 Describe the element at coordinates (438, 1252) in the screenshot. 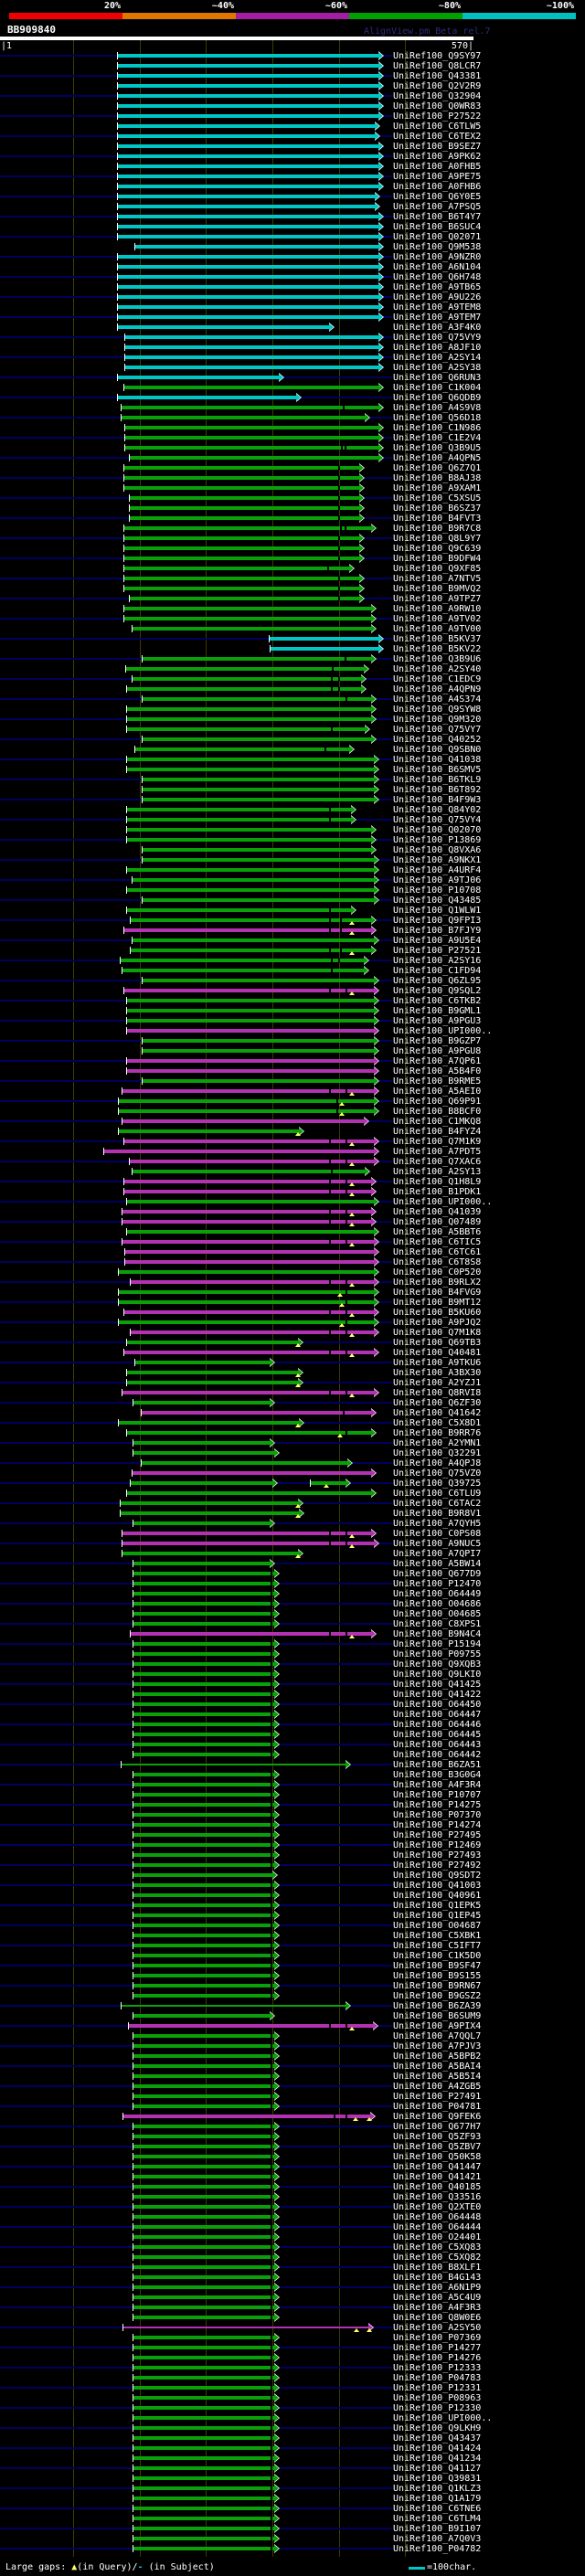

I see `subject-label: UniRef100_C6TC61` at that location.